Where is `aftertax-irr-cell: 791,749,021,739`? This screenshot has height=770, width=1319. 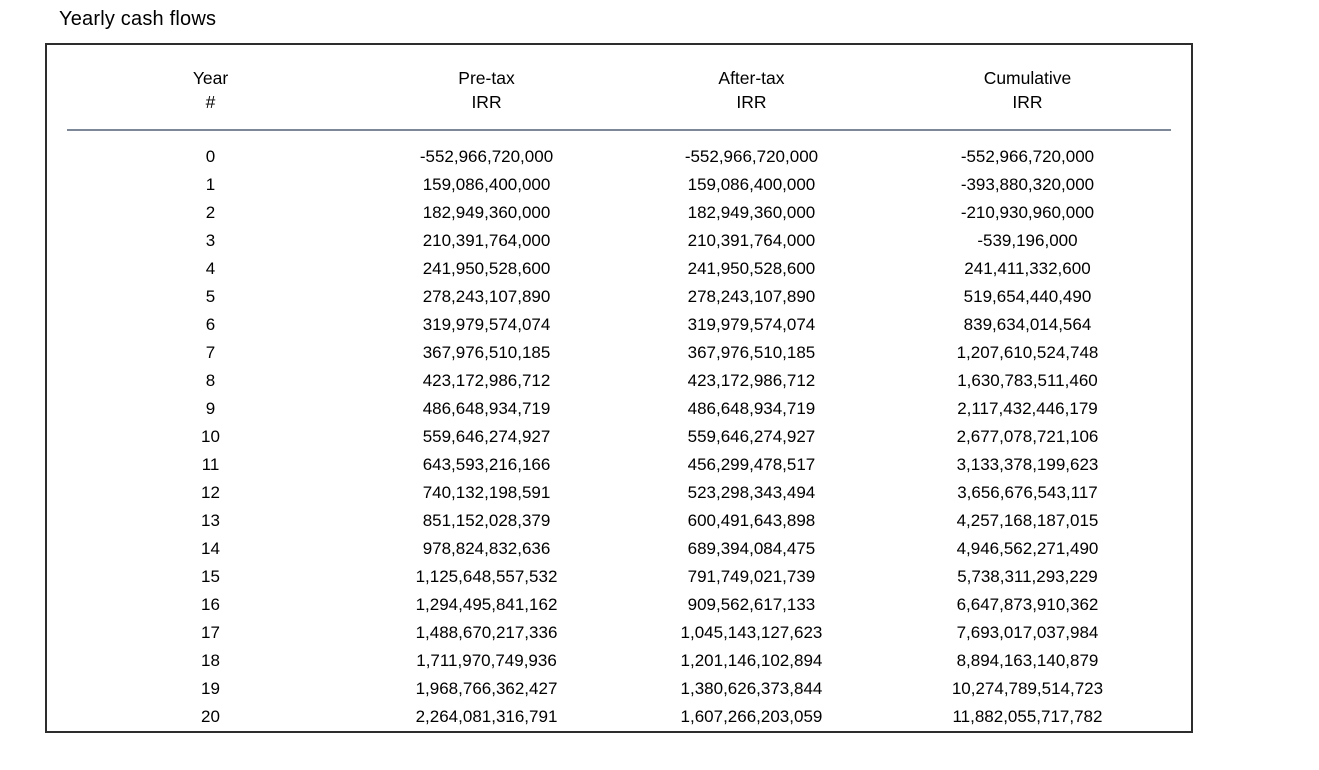 aftertax-irr-cell: 791,749,021,739 is located at coordinates (751, 576).